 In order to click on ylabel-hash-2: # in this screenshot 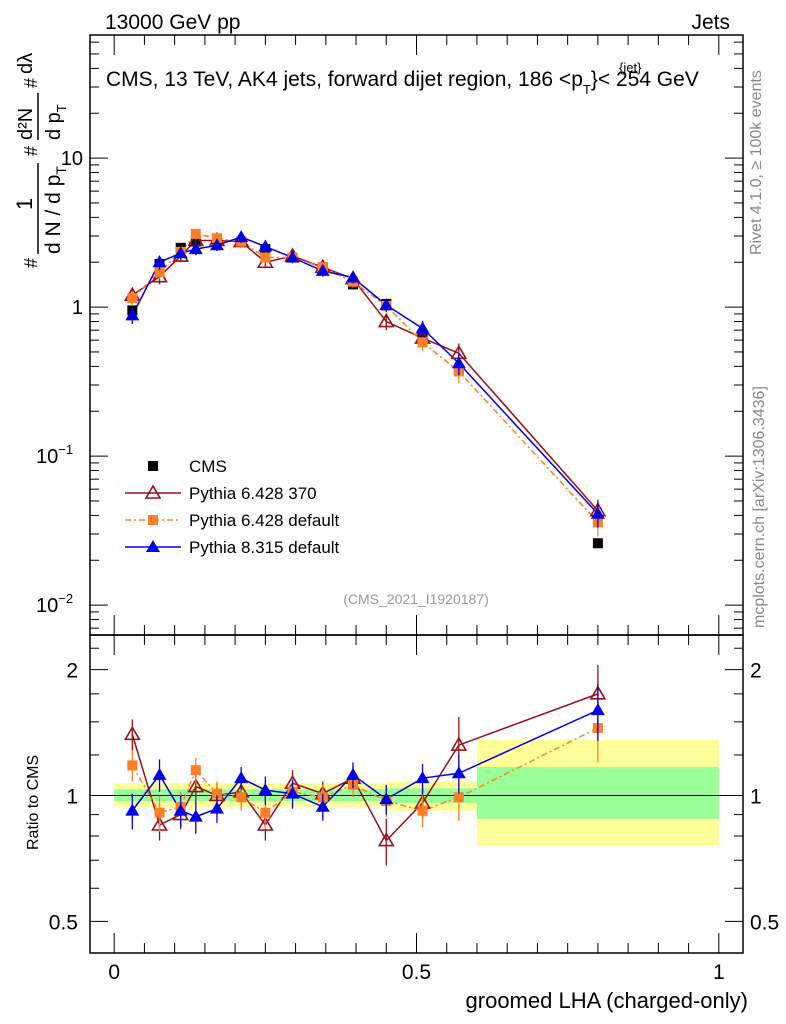, I will do `click(31, 151)`.